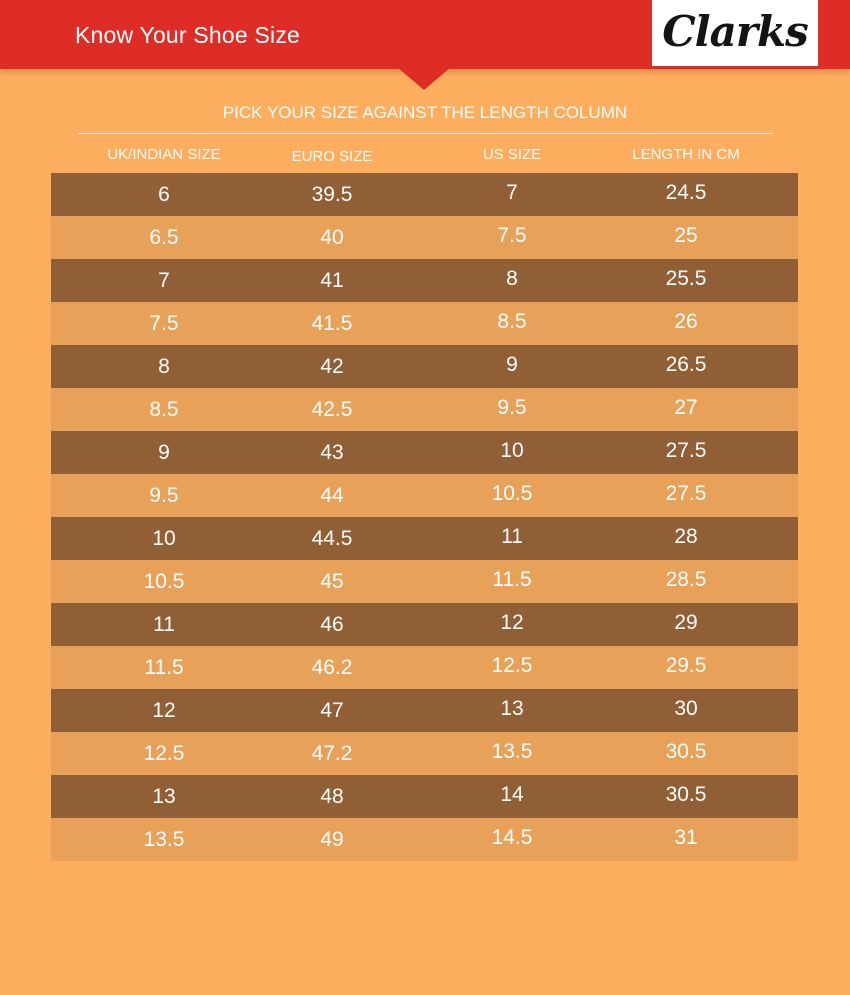 This screenshot has width=850, height=995. Describe the element at coordinates (332, 194) in the screenshot. I see `cell-euro-size: 39.5` at that location.